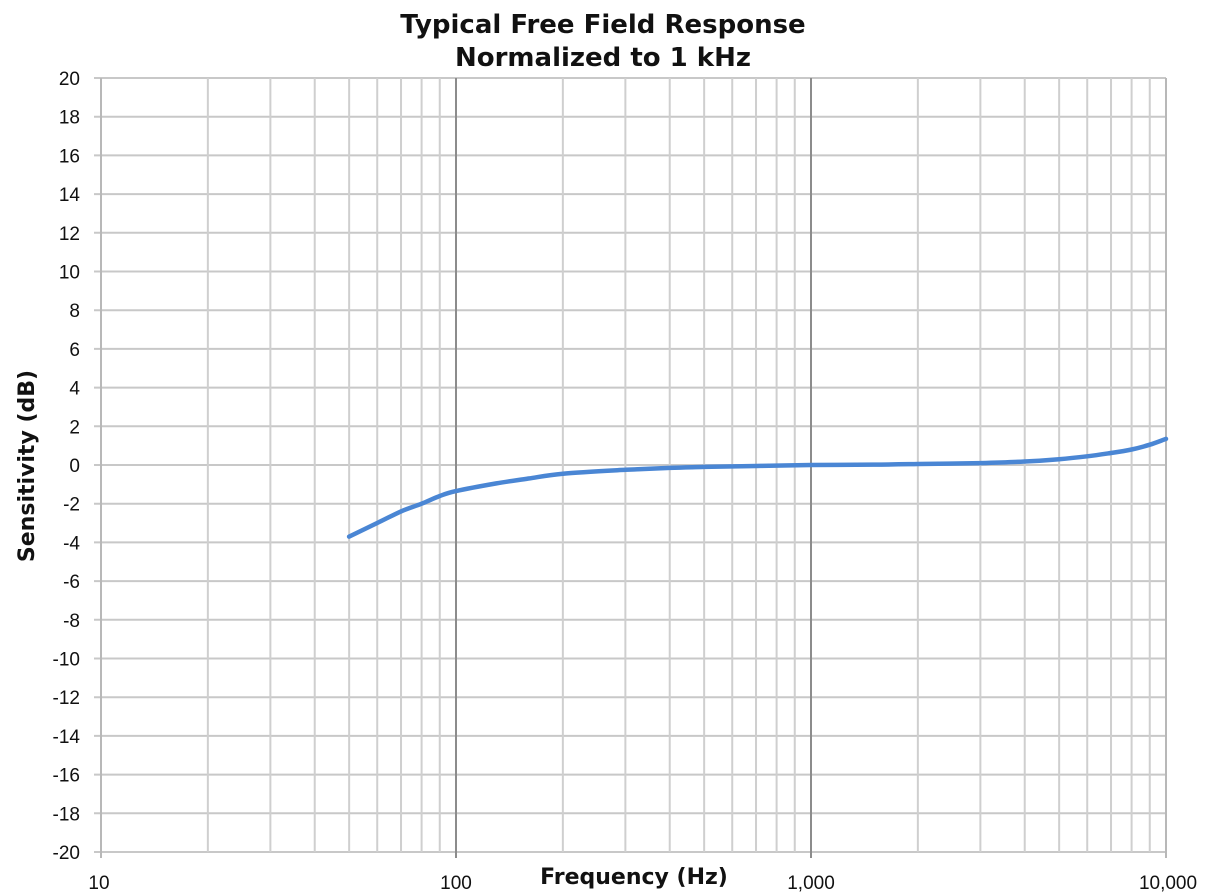 This screenshot has height=896, width=1209. Describe the element at coordinates (74, 427) in the screenshot. I see `y-tick-label: 2` at that location.